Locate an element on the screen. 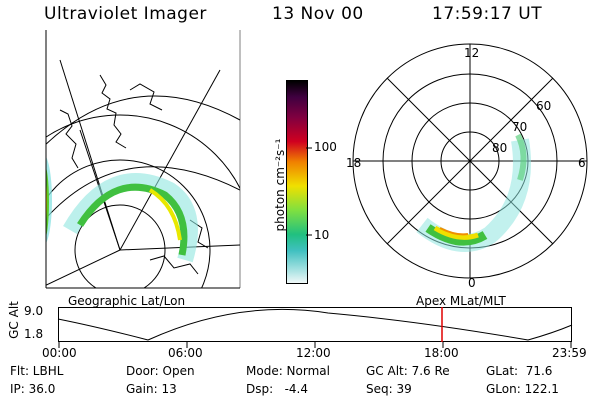  mlt-label-6: 6 is located at coordinates (582, 163).